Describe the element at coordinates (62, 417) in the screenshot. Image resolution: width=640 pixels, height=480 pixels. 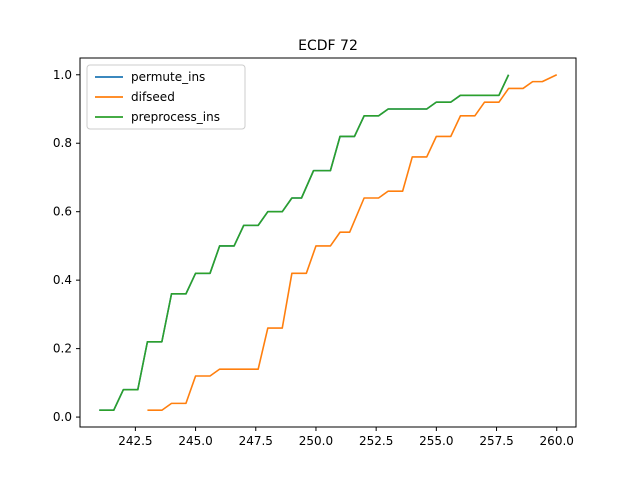
I see `y-tick-label: 0.0` at that location.